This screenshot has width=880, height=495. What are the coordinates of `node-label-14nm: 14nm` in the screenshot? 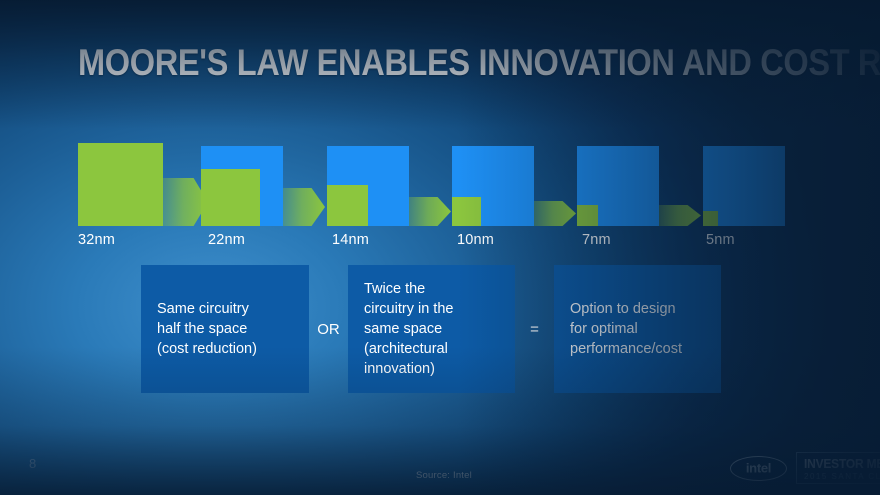 It's located at (351, 240).